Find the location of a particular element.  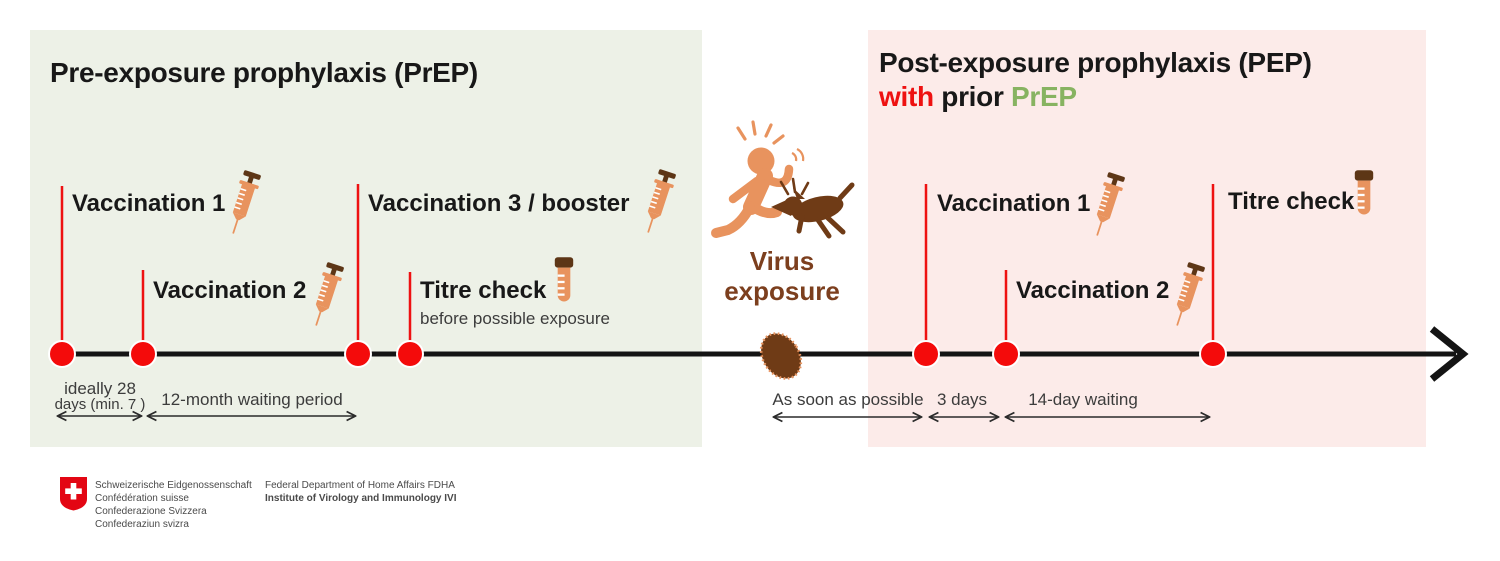

pep-interval-1-label: As soon as possible is located at coordinates (848, 399).